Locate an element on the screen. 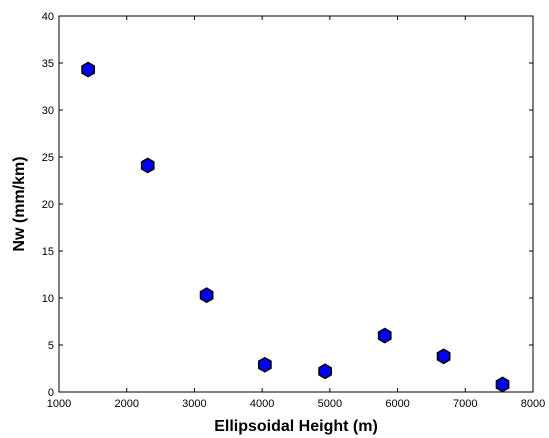 This screenshot has height=438, width=549. y-axis-label: Nw (mm/km) is located at coordinates (19, 203).